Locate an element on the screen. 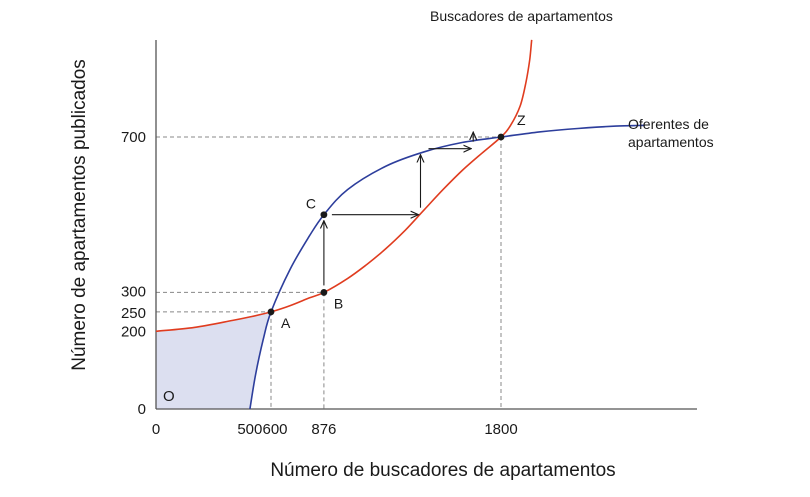 The width and height of the screenshot is (810, 497). suppliers-label-line: apartamentos is located at coordinates (671, 142).